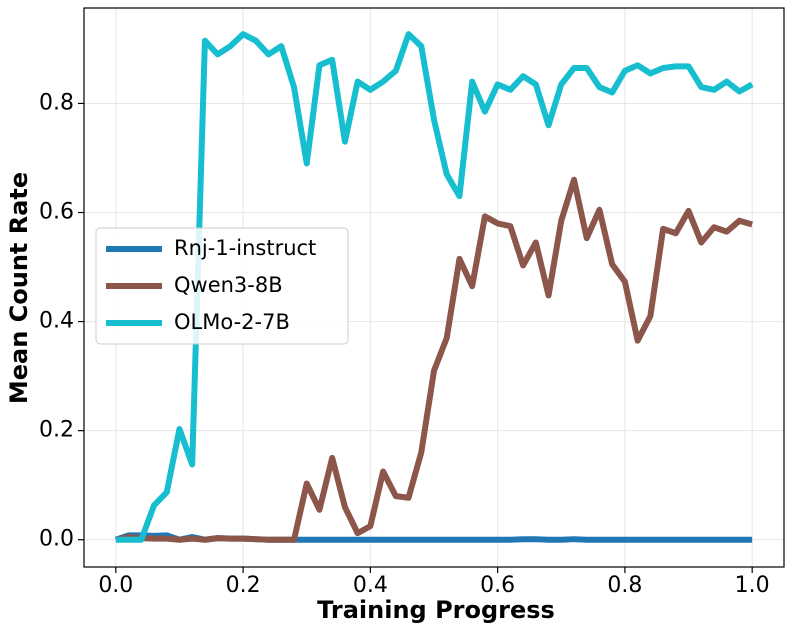 Image resolution: width=793 pixels, height=634 pixels. I want to click on legend: Rnj-1-instruct Qwen3-8B OLMo-2-7B, so click(222, 286).